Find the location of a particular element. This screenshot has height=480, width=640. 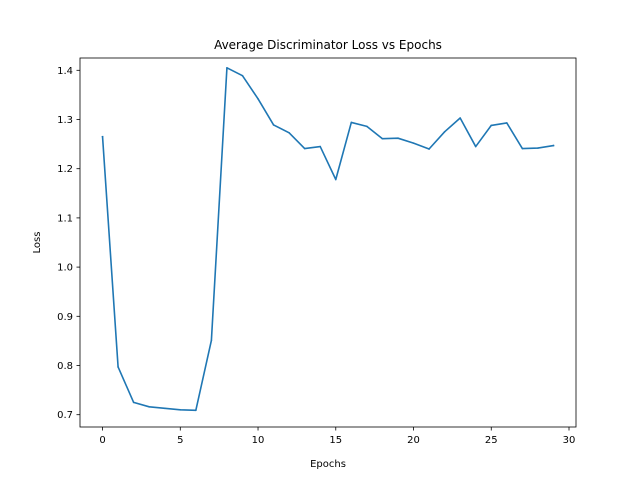

y-tick-label: 1.3 is located at coordinates (65, 120).